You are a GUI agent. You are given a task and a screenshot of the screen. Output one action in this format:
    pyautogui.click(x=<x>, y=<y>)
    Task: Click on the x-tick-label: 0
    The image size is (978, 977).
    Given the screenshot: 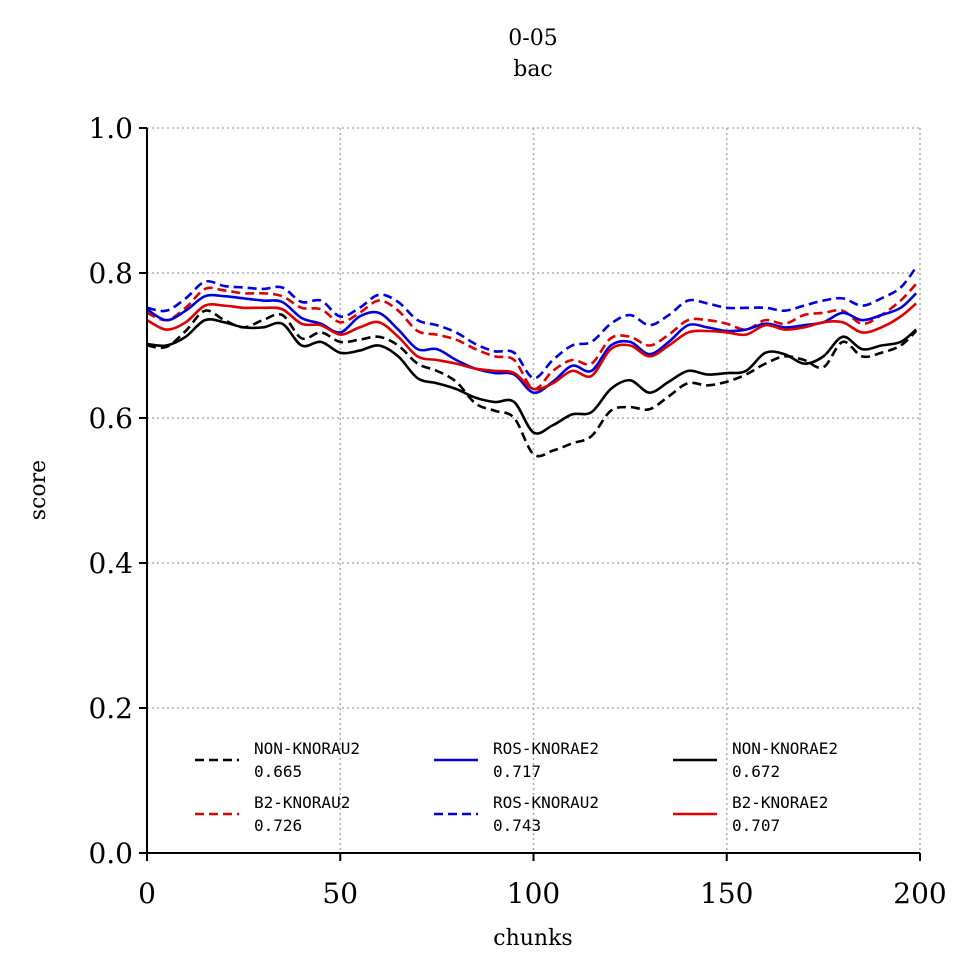 What is the action you would take?
    pyautogui.click(x=147, y=893)
    